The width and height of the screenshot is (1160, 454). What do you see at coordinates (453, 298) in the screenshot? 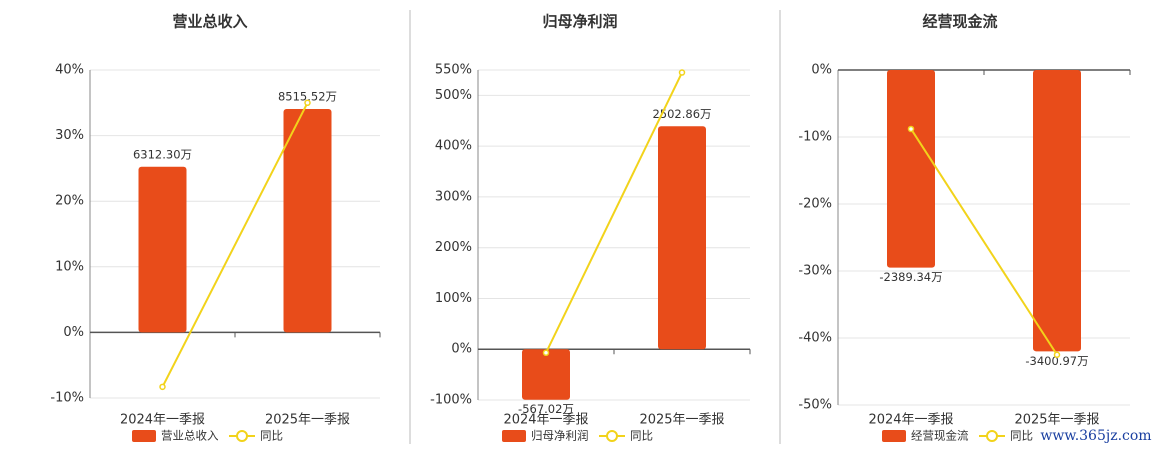
I see `y-tick-label: 100%` at bounding box center [453, 298].